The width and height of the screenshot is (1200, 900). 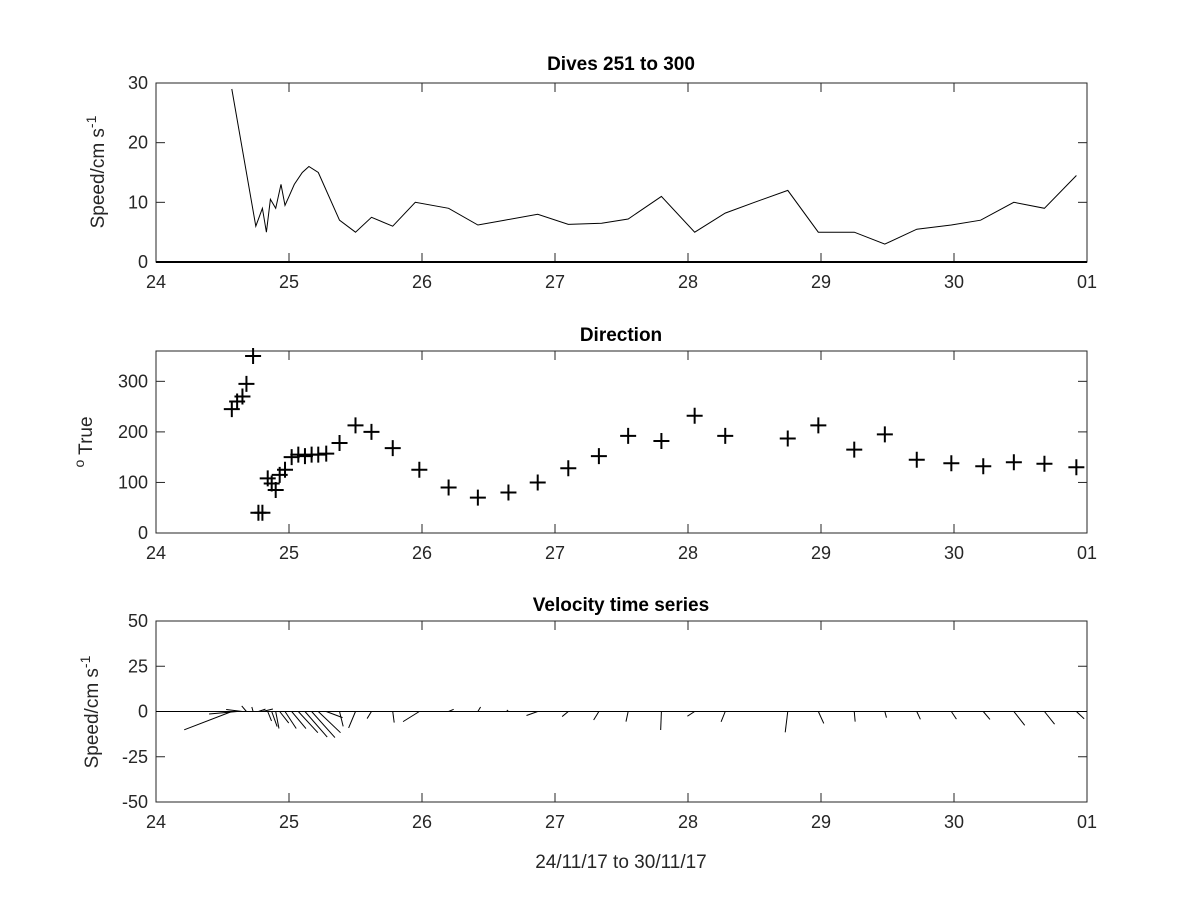 What do you see at coordinates (555, 553) in the screenshot?
I see `direction-xtick-label: 27` at bounding box center [555, 553].